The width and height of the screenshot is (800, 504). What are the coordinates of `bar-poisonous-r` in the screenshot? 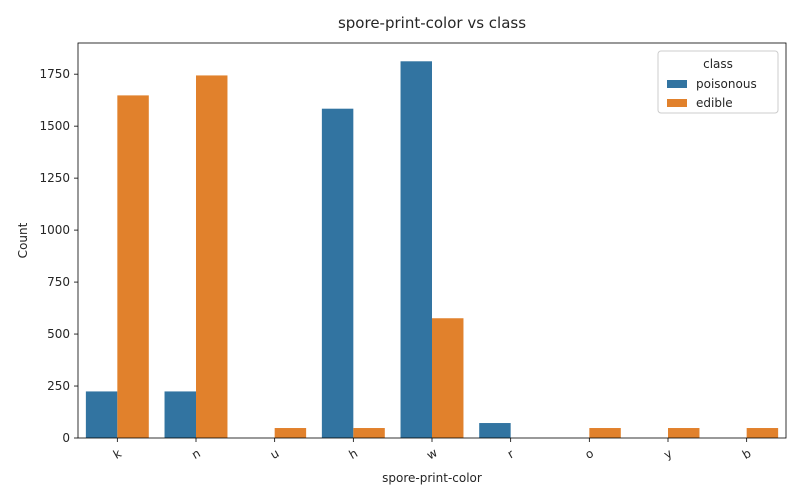 It's located at (495, 430).